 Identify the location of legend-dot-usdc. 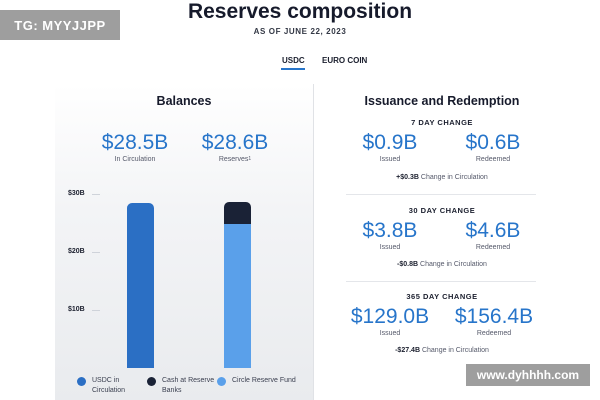
(81, 381).